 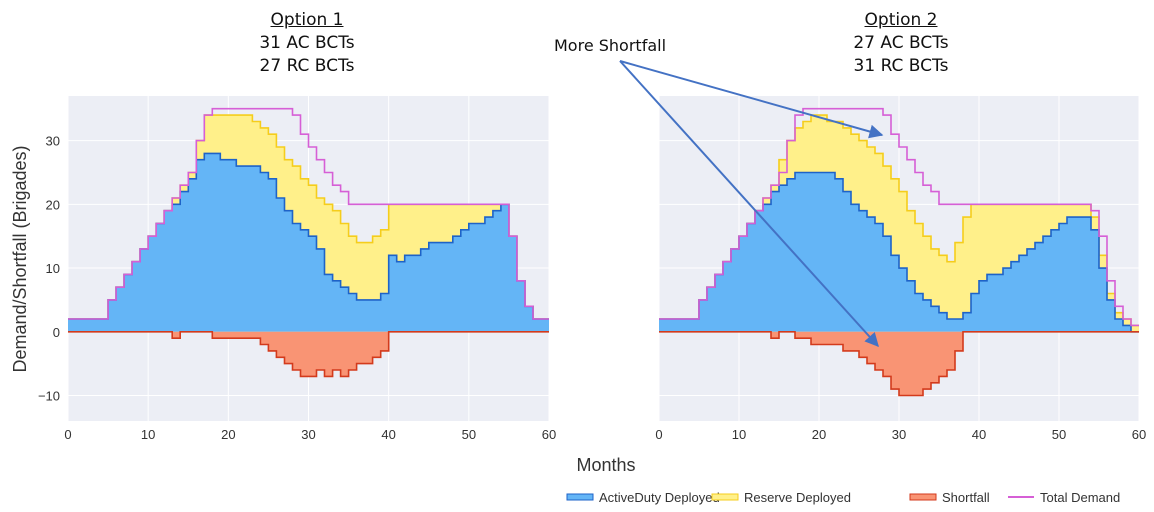 What do you see at coordinates (56, 332) in the screenshot?
I see `y-tick-label: 0` at bounding box center [56, 332].